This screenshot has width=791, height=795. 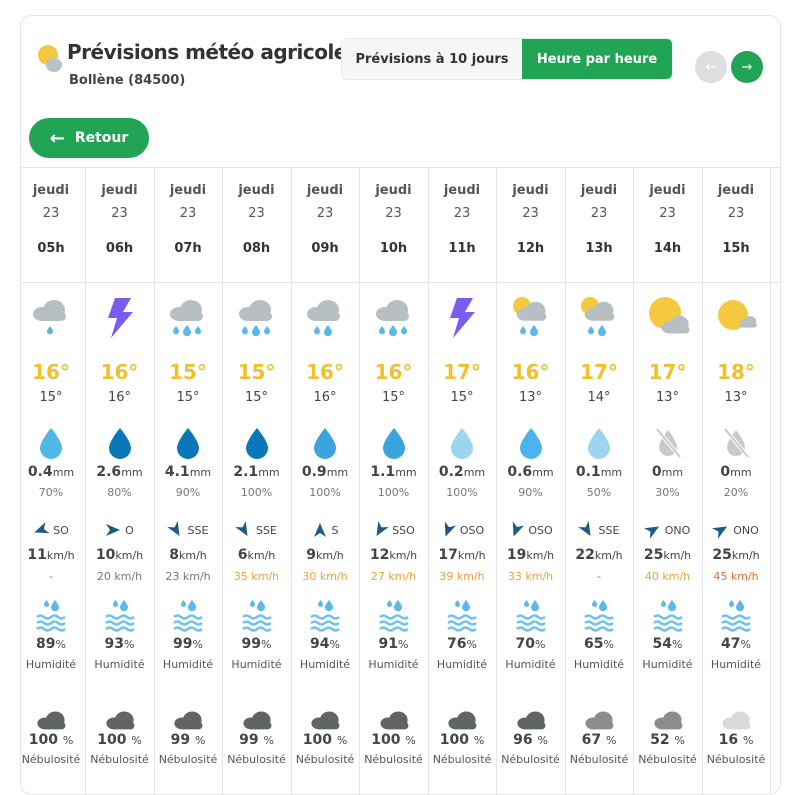 What do you see at coordinates (393, 576) in the screenshot?
I see `wind-gust: 27 km/h` at bounding box center [393, 576].